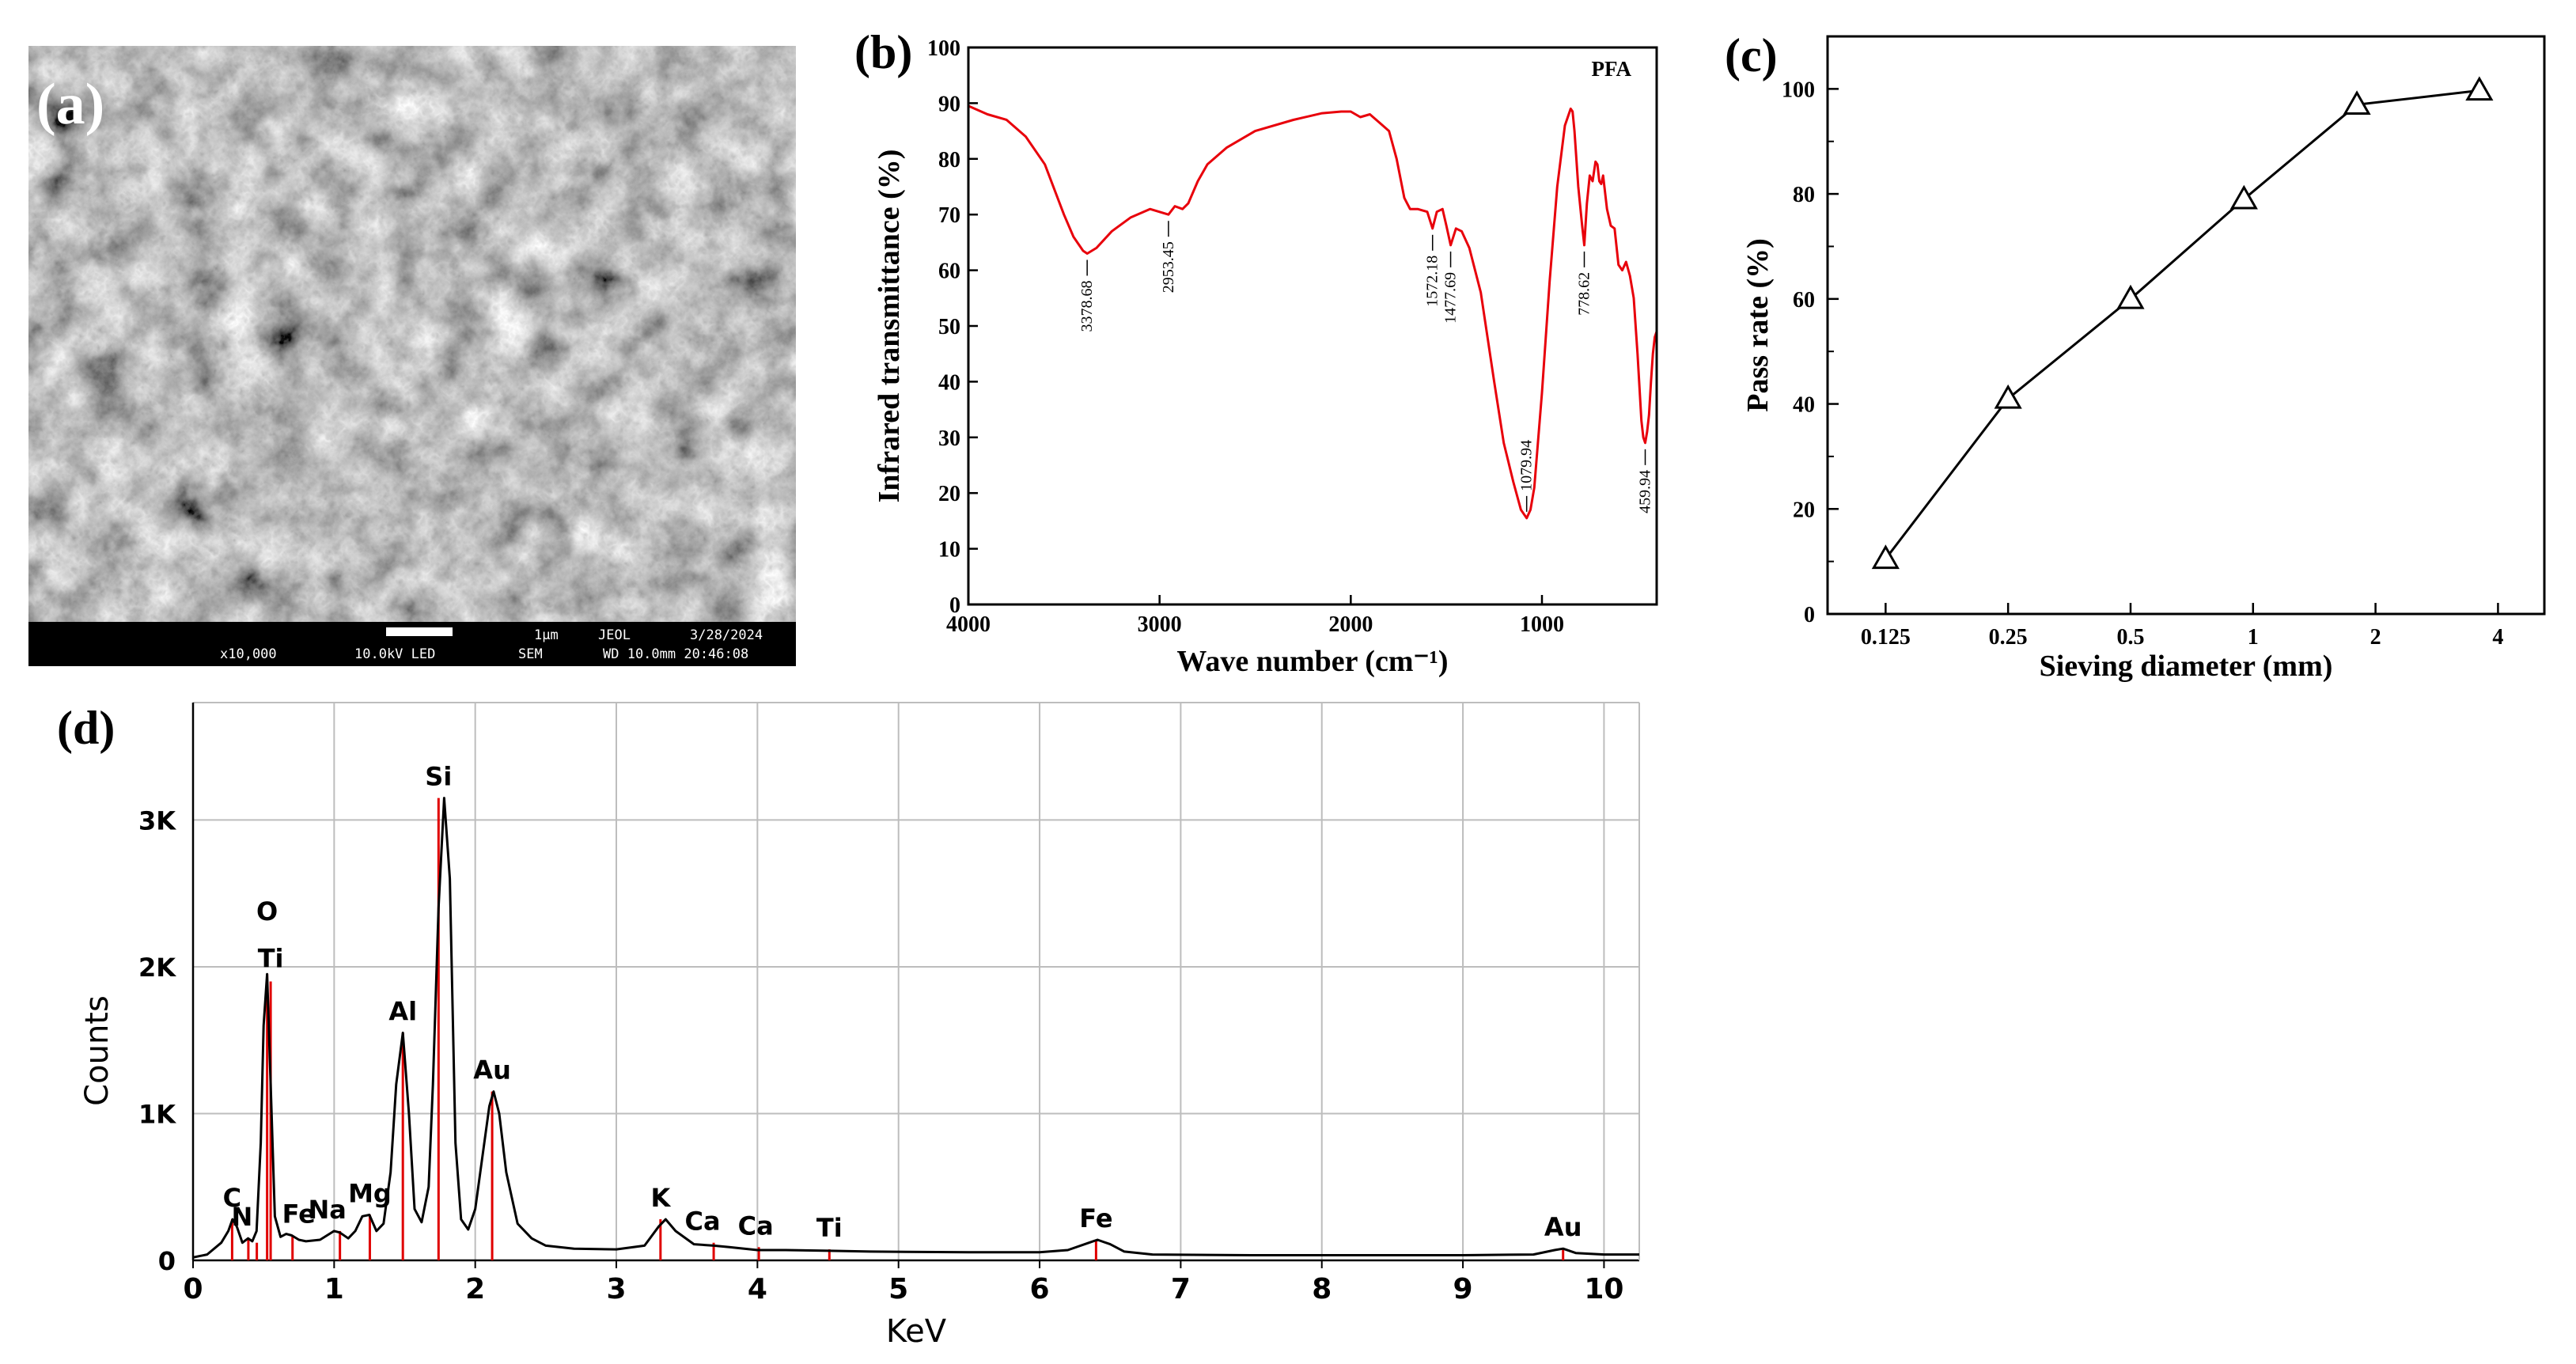  Describe the element at coordinates (2008, 637) in the screenshot. I see `sieve-x-tick-label: 0.25` at that location.